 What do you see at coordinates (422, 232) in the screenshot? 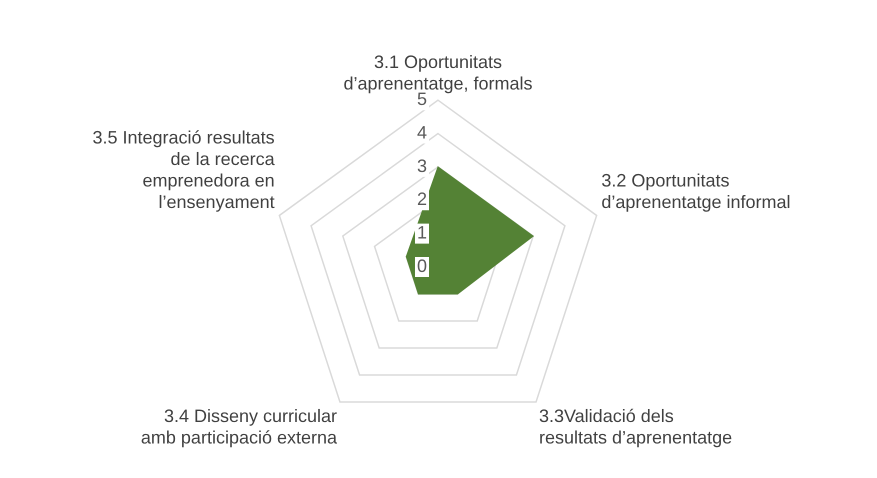
I see `y-tick-label: 1` at bounding box center [422, 232].